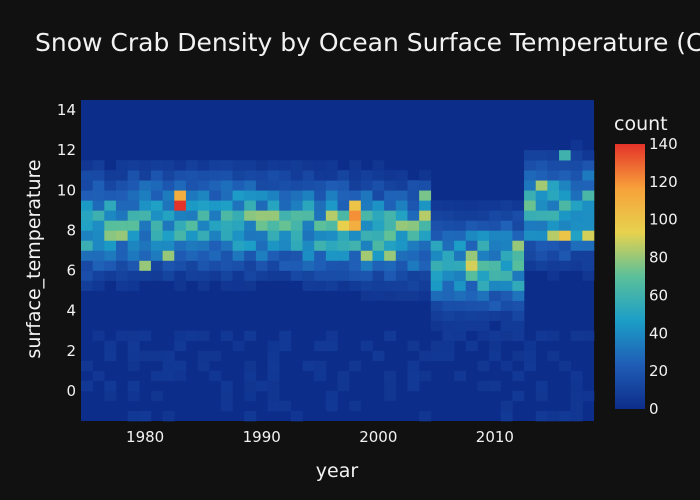 This screenshot has width=700, height=500. I want to click on y-tick-label: 10, so click(66, 190).